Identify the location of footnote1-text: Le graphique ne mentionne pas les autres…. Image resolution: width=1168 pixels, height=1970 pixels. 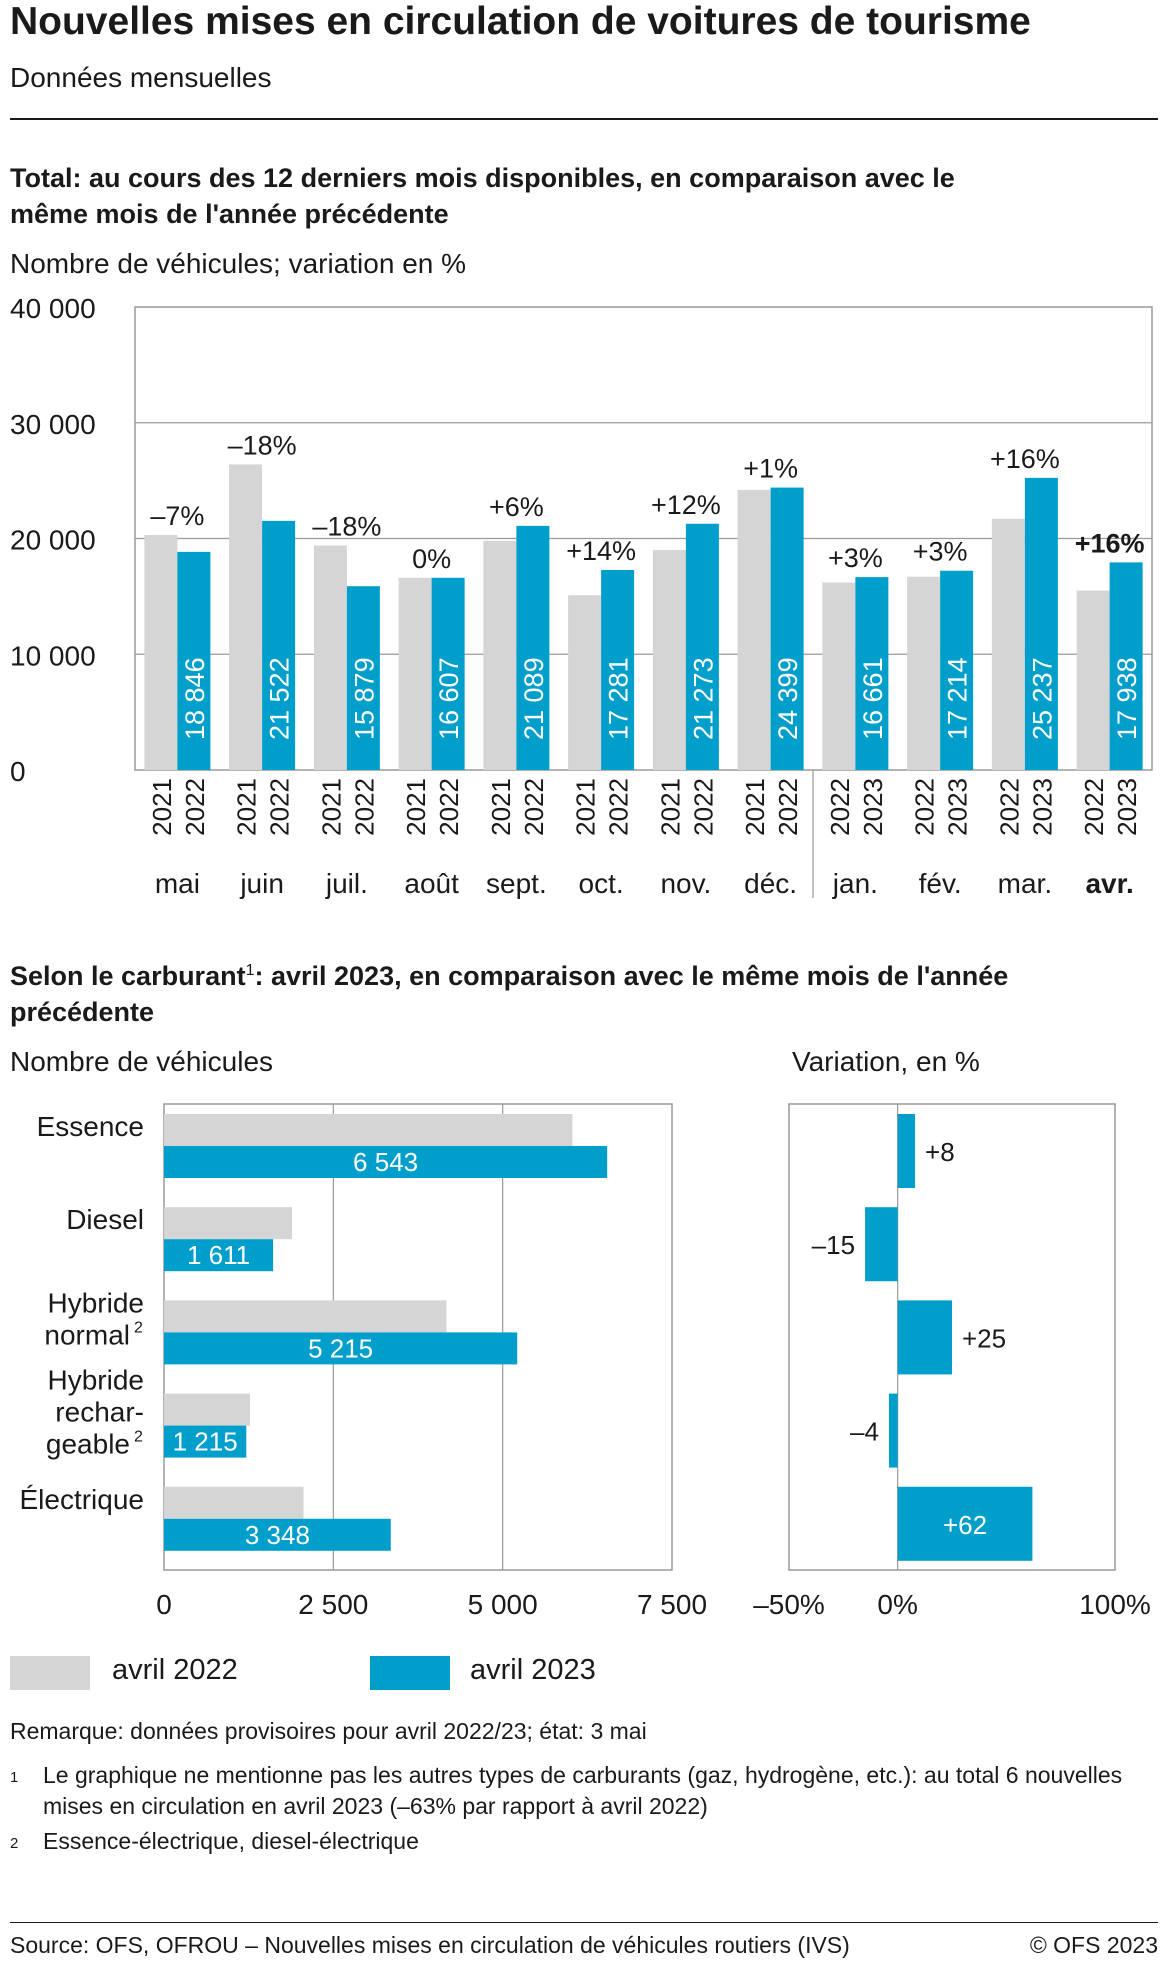
(583, 1790).